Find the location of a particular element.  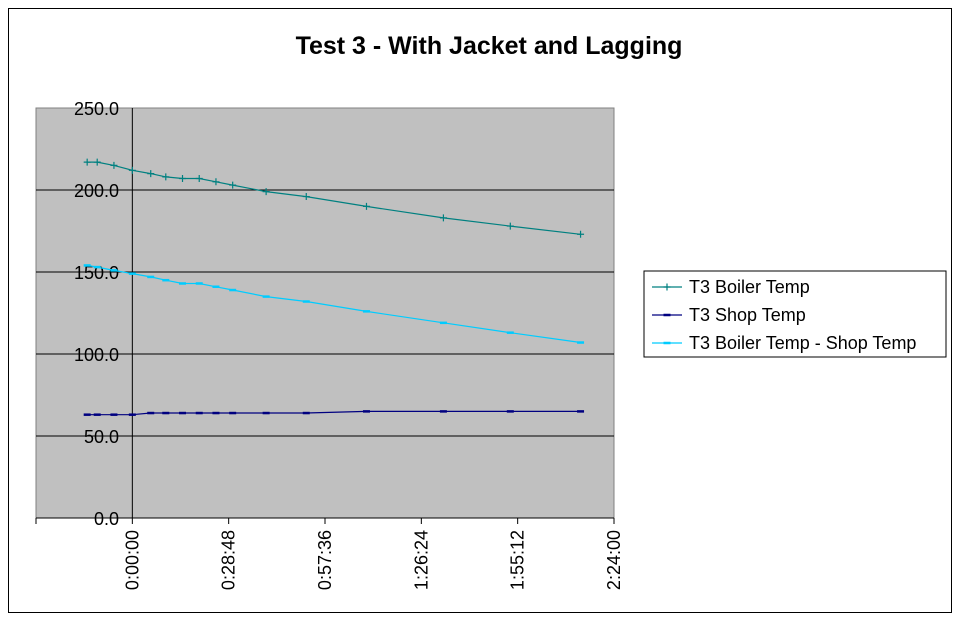

legend-label: T3 Shop Temp is located at coordinates (747, 315).